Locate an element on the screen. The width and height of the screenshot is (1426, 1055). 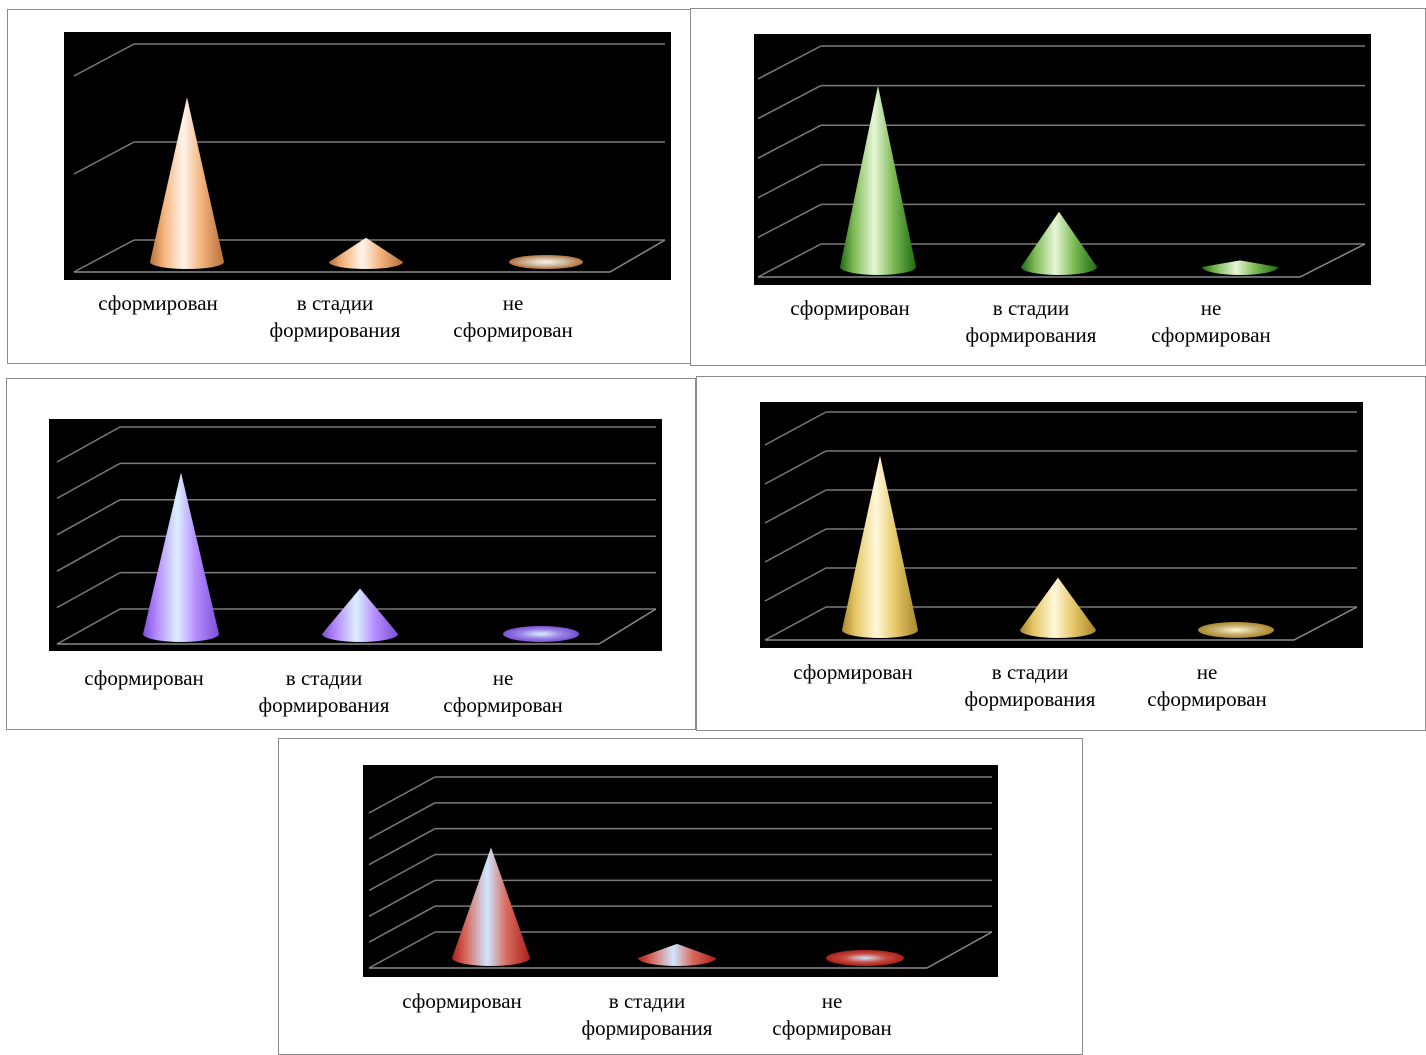
chart-1-tick-label-3: не сформирован is located at coordinates (513, 316).